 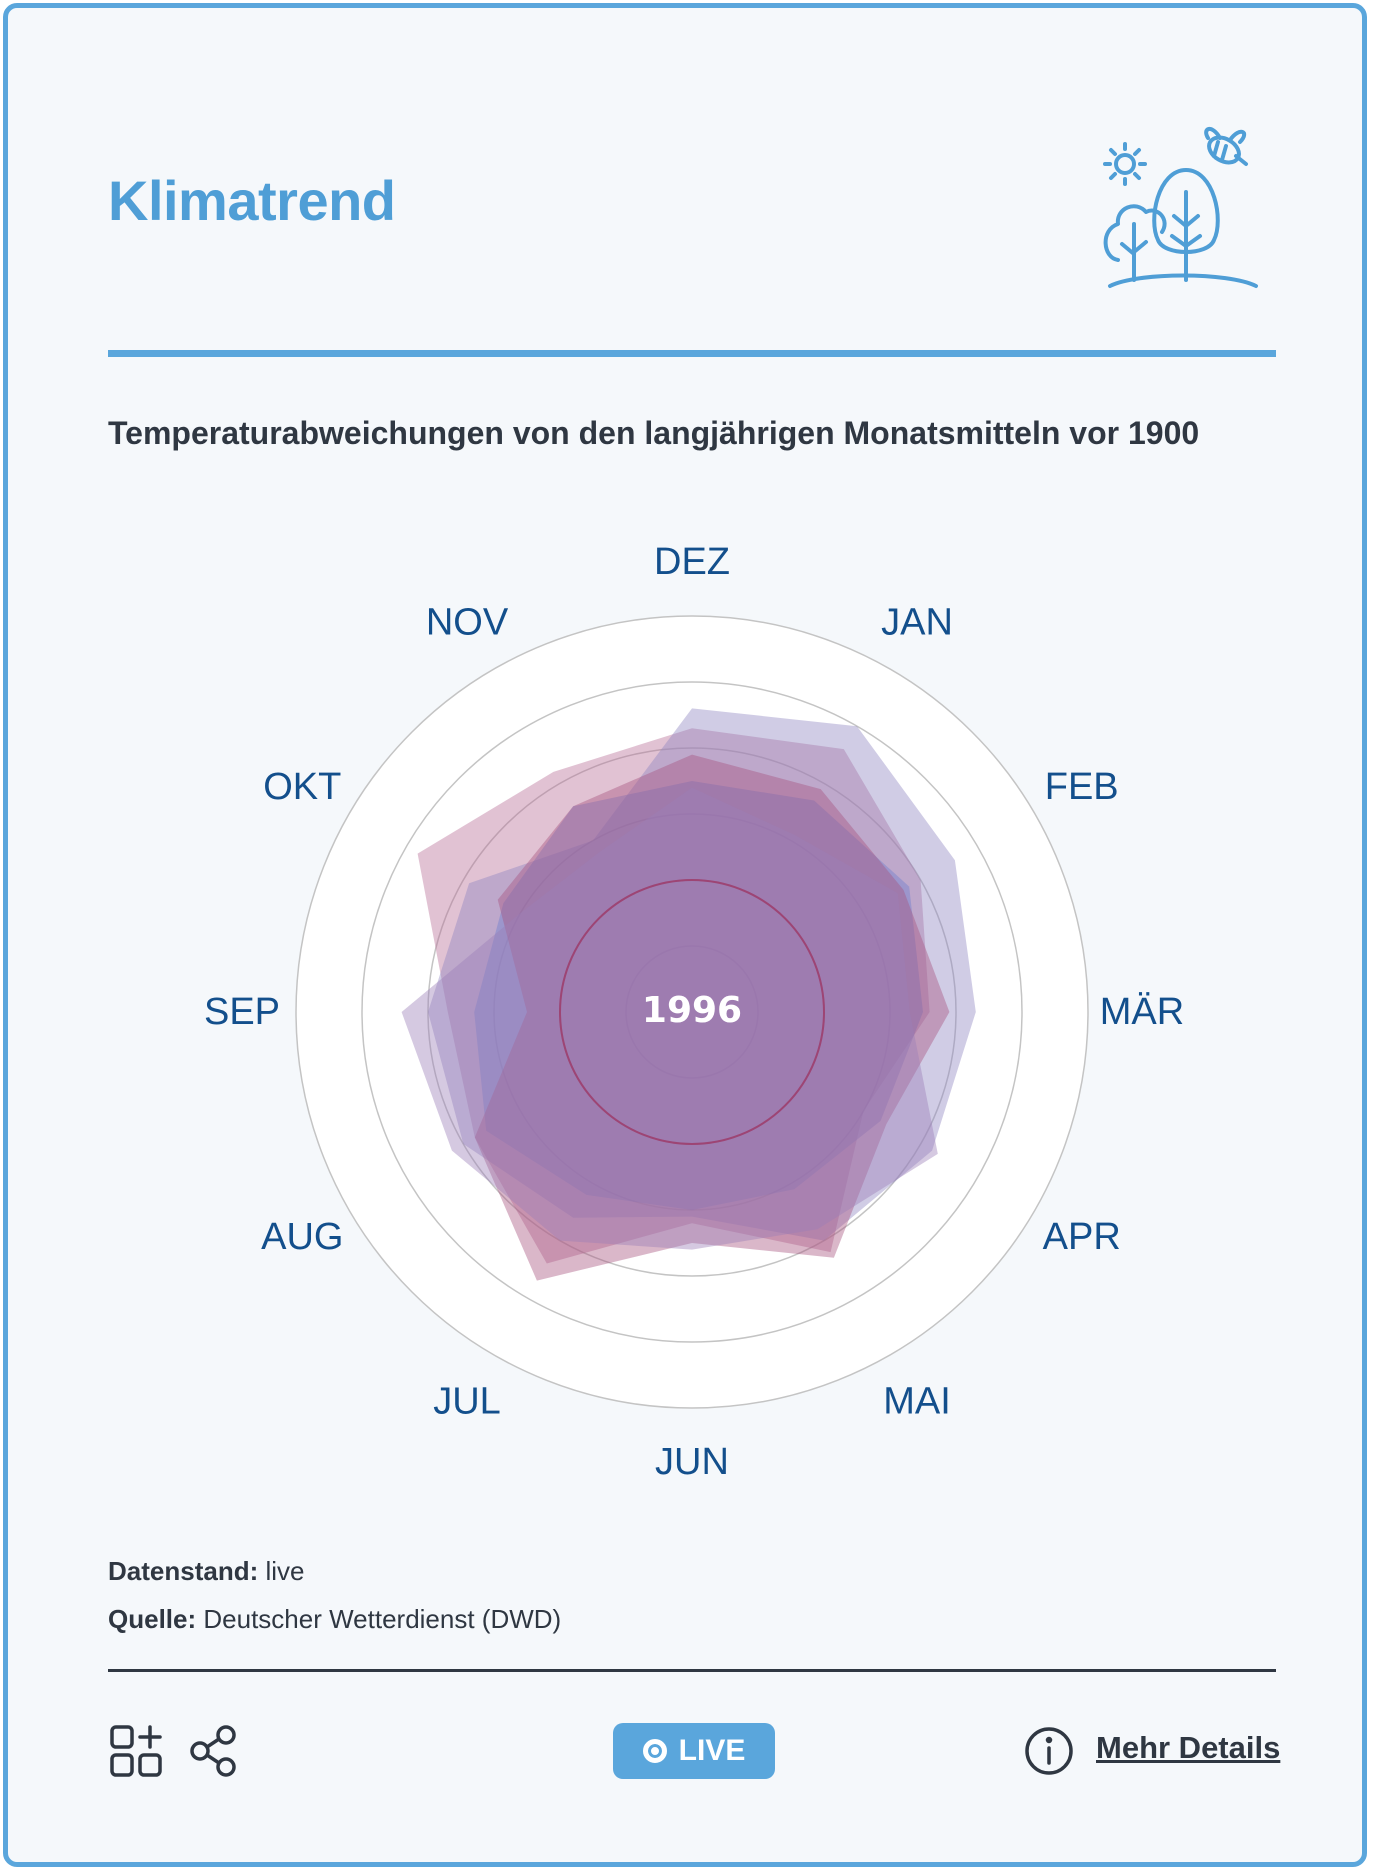 What do you see at coordinates (302, 787) in the screenshot?
I see `axis-label-10: OKT` at bounding box center [302, 787].